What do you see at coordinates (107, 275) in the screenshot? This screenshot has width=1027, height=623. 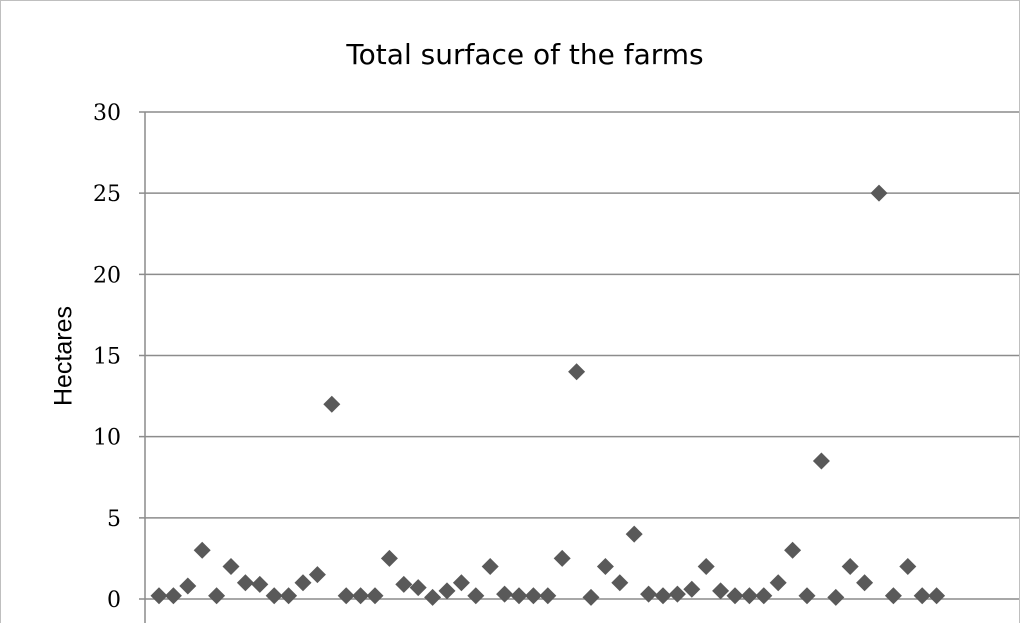 I see `y-tick-label: 20` at bounding box center [107, 275].